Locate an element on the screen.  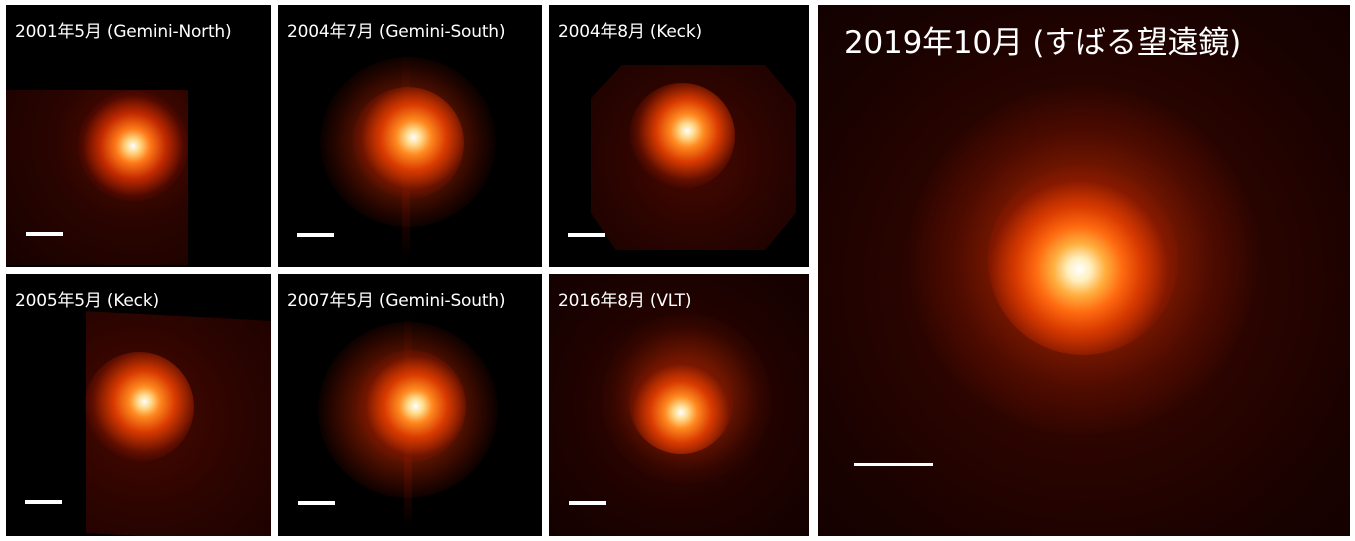
panel-2007-gemini-south: 2007年5月 (Gemini-South) is located at coordinates (410, 405).